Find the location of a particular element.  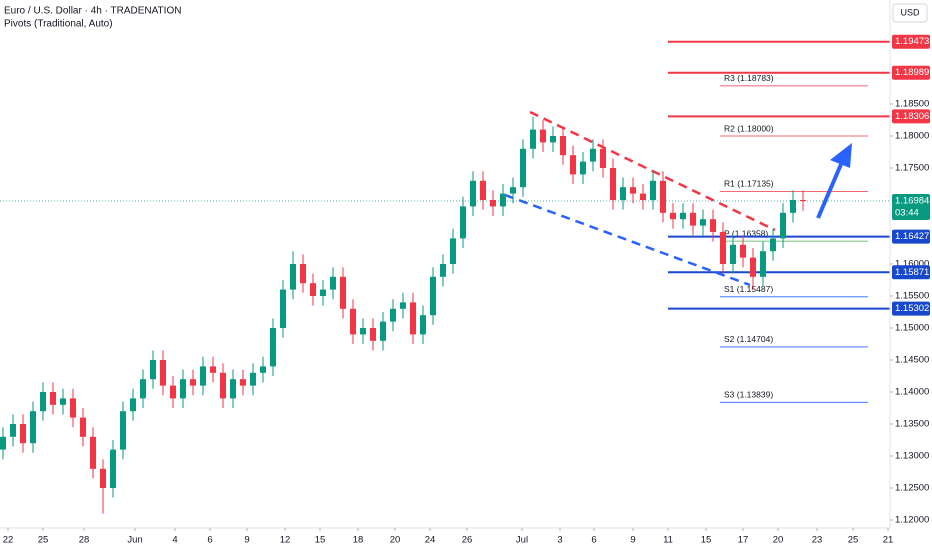

x-tick-label: 24 is located at coordinates (430, 540).